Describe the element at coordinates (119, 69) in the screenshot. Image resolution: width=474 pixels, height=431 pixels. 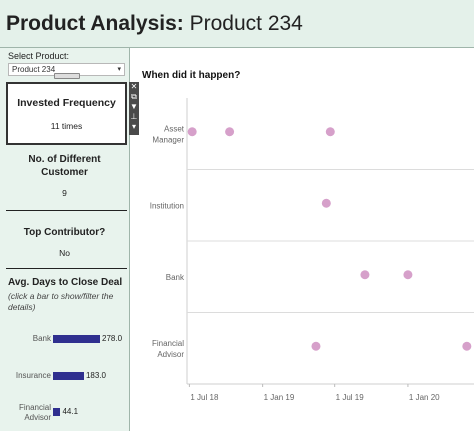
I see `dropdown-arrow-icon: ▾` at that location.